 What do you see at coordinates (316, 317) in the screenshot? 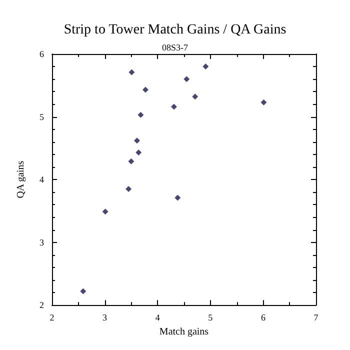
I see `x-tick-label: 7` at bounding box center [316, 317].